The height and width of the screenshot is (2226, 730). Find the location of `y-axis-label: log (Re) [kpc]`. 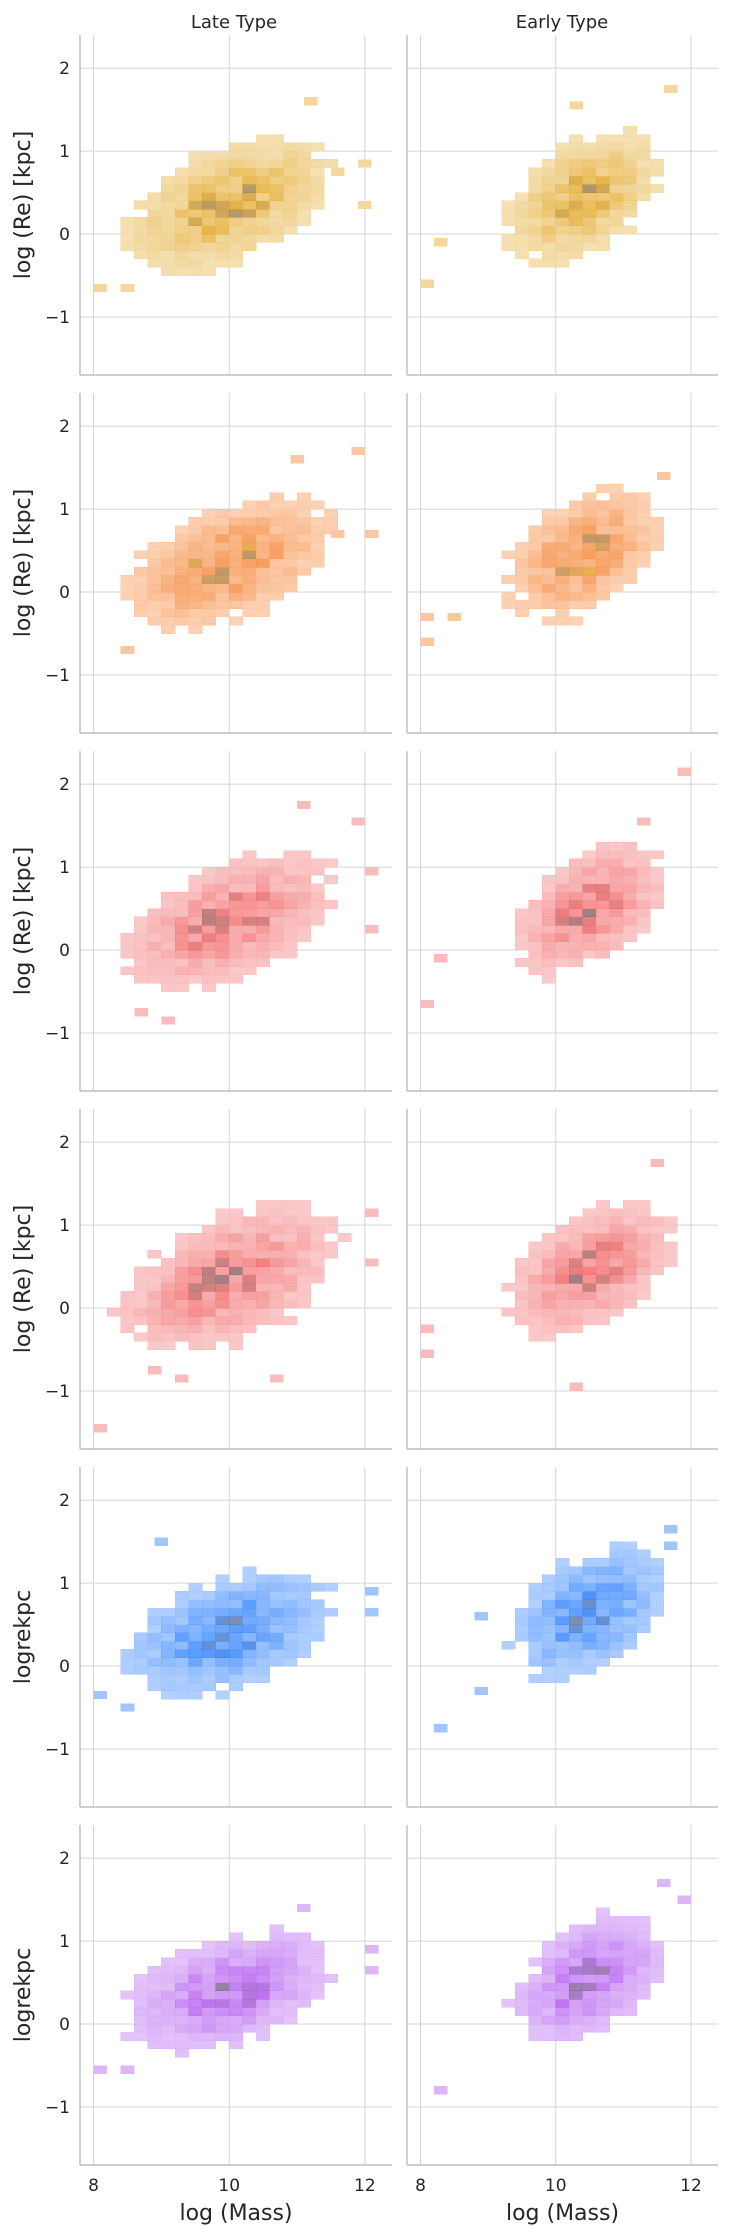

y-axis-label: log (Re) [kpc] is located at coordinates (23, 563).